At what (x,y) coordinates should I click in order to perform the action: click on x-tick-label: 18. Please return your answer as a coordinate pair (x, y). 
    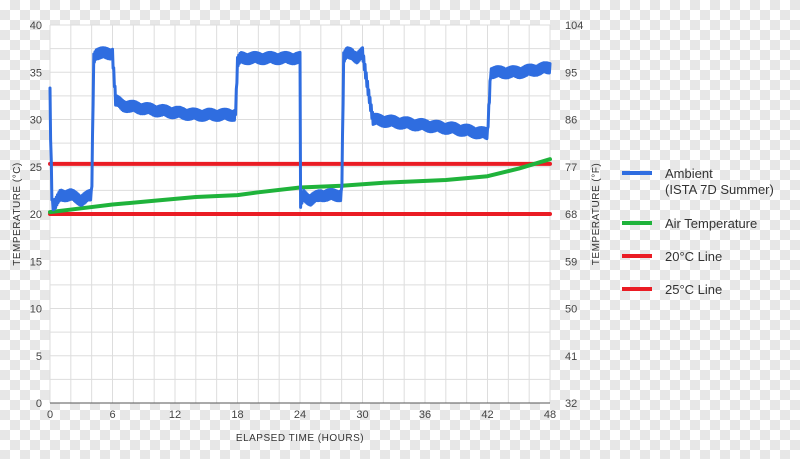
    Looking at the image, I should click on (237, 415).